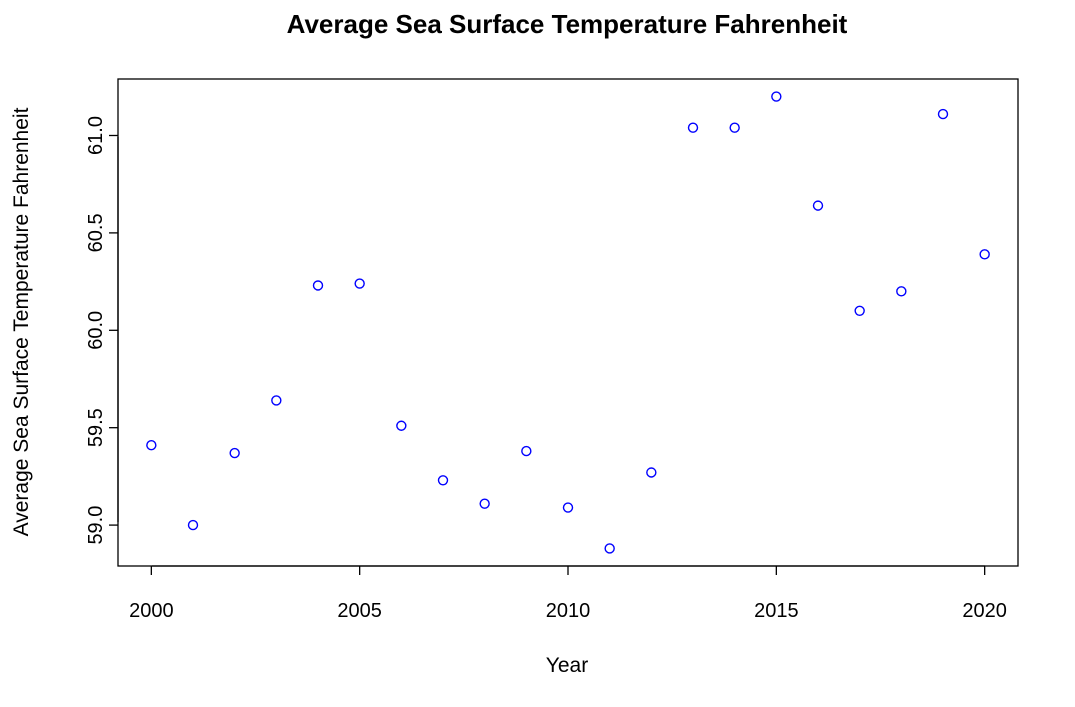 Image resolution: width=1075 pixels, height=707 pixels. Describe the element at coordinates (734, 127) in the screenshot. I see `data-point-2014` at that location.